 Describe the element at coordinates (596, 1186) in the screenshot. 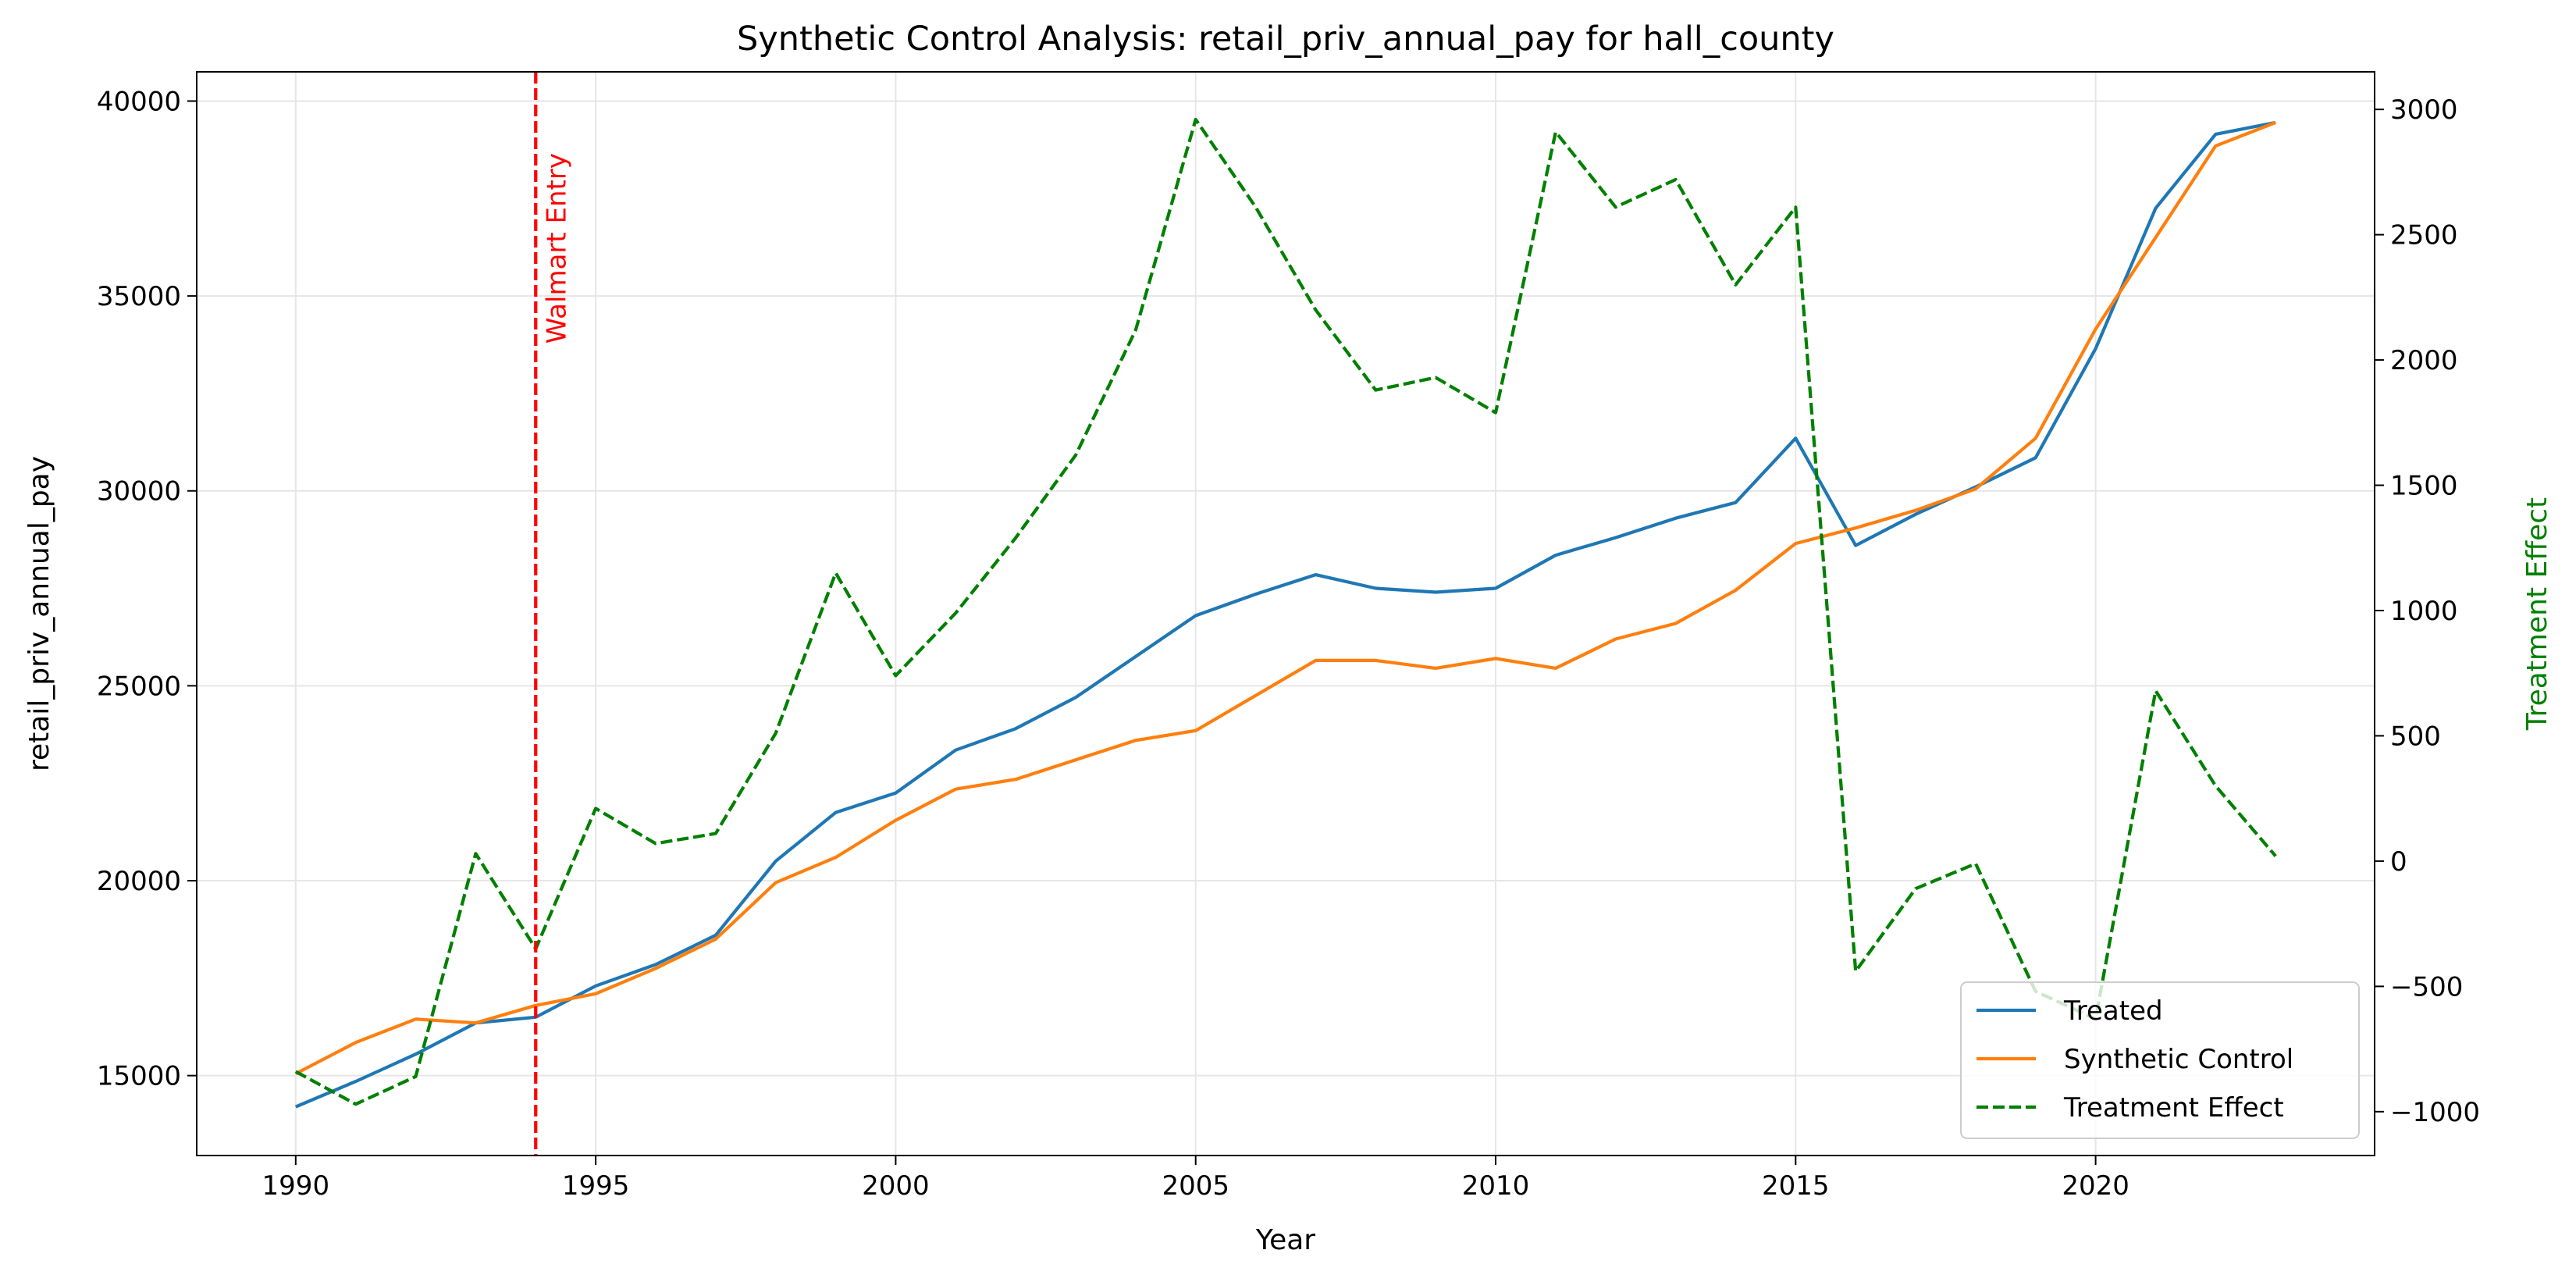

I see `x-tick-label: 1995` at that location.